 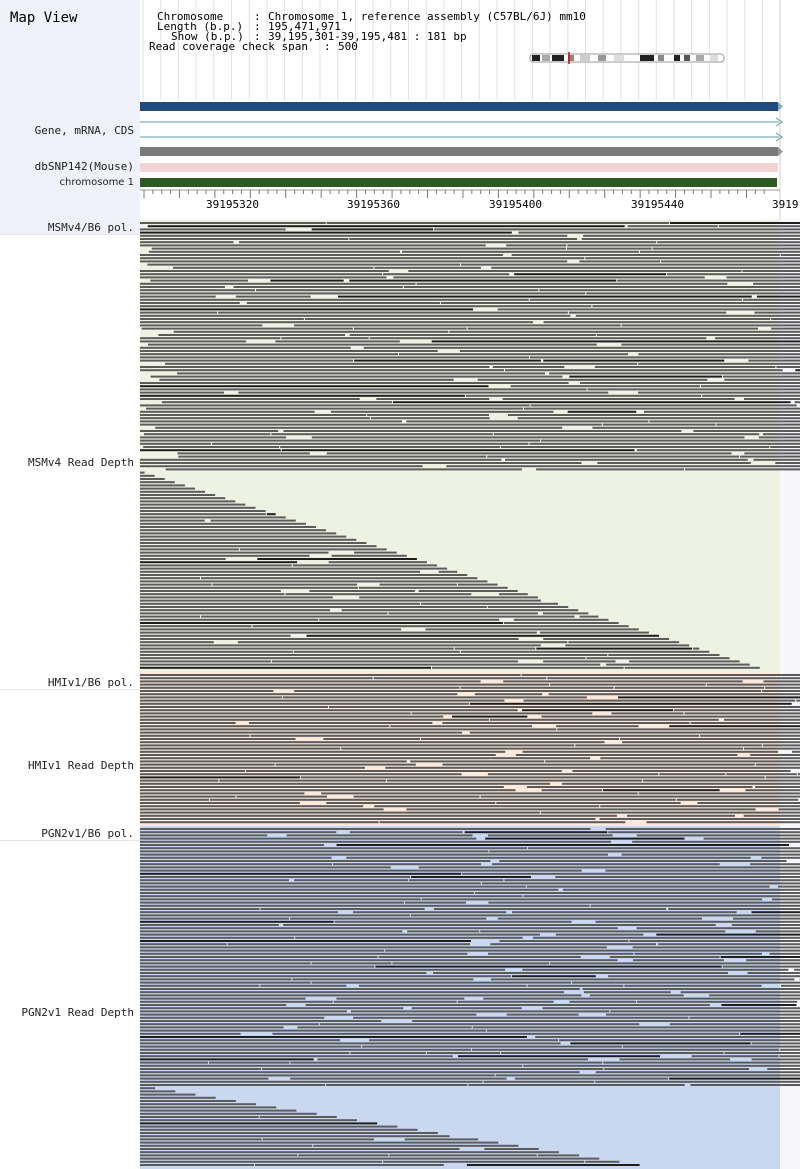 I want to click on track-label-chromosome: chromosome 1, so click(x=96, y=182).